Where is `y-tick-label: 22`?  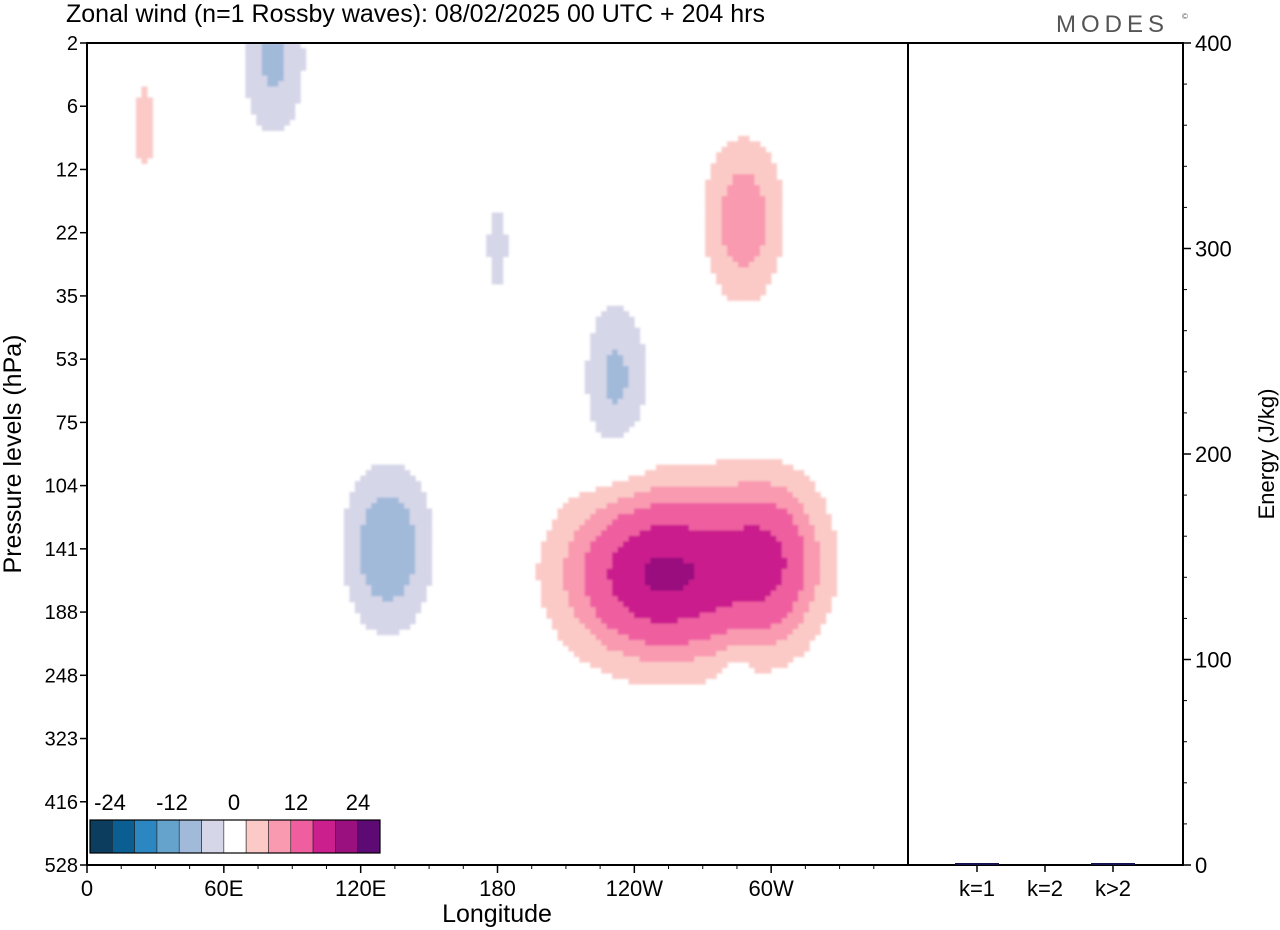 y-tick-label: 22 is located at coordinates (67, 234).